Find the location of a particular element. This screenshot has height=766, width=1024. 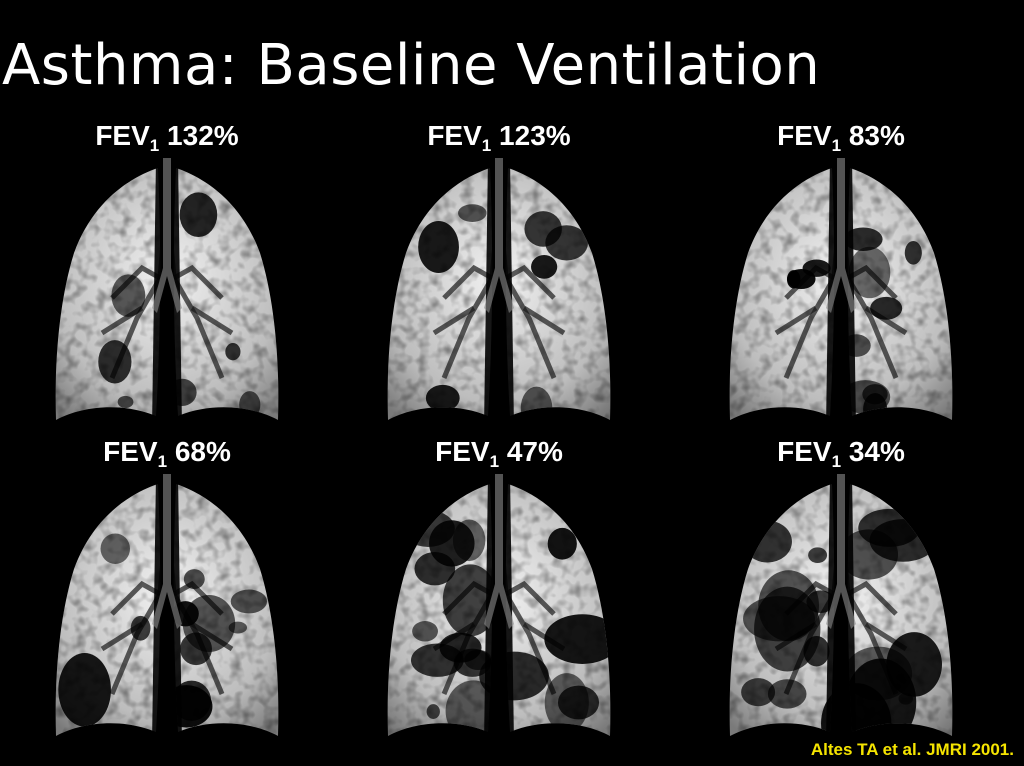

panel-label: FEV1 68% is located at coordinates (167, 452).